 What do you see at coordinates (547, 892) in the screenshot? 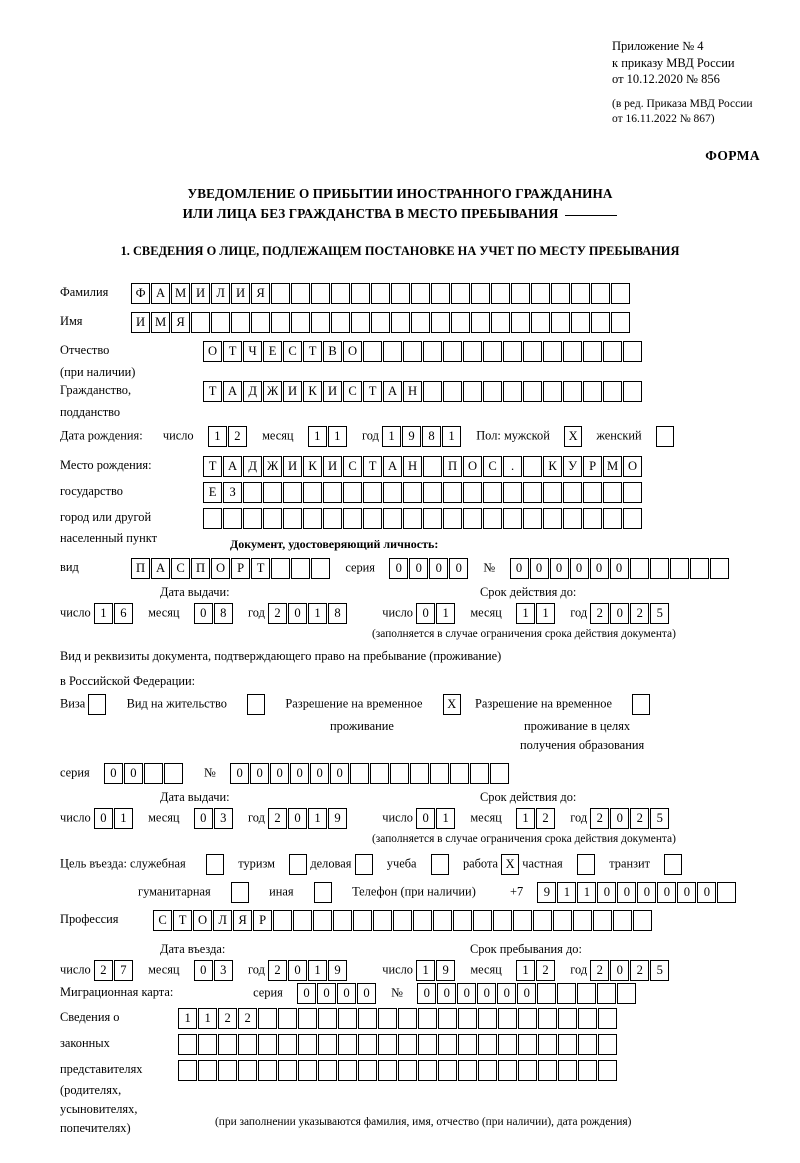
I see `char-box: 9` at bounding box center [547, 892].